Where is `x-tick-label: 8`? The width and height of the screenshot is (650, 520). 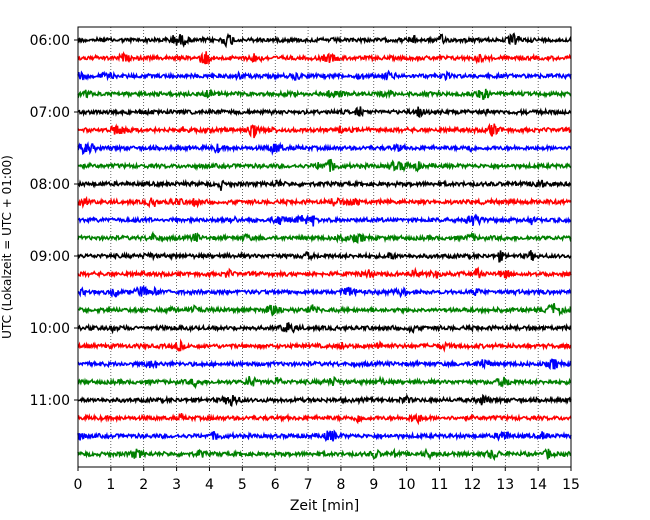
x-tick-label: 8 is located at coordinates (340, 485).